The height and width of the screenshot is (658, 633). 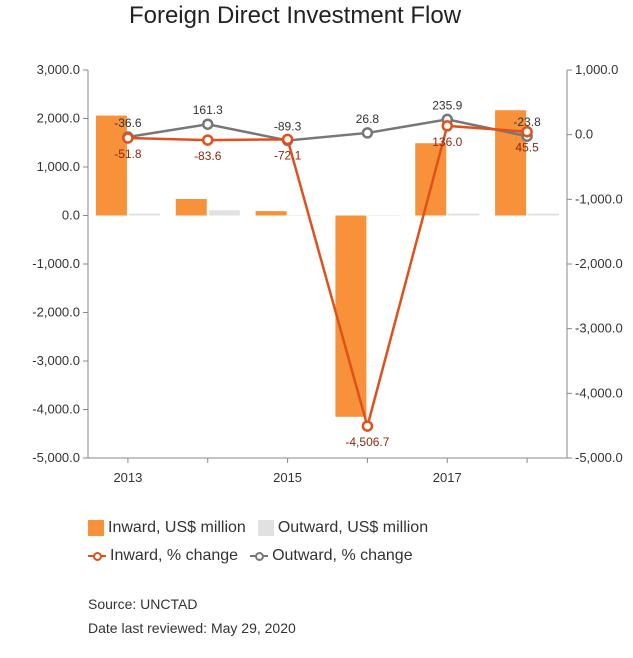 I want to click on data-label-inward-change: -51.8, so click(x=128, y=154).